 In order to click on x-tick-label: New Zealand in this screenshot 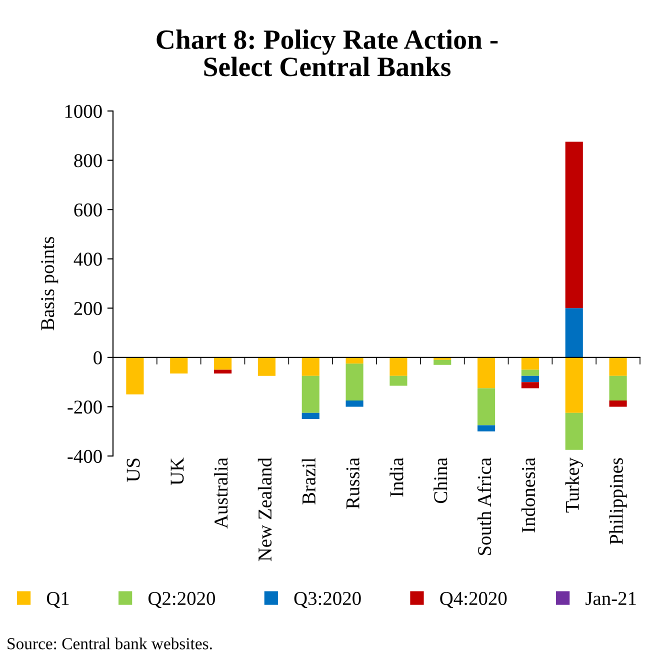, I will do `click(265, 510)`.